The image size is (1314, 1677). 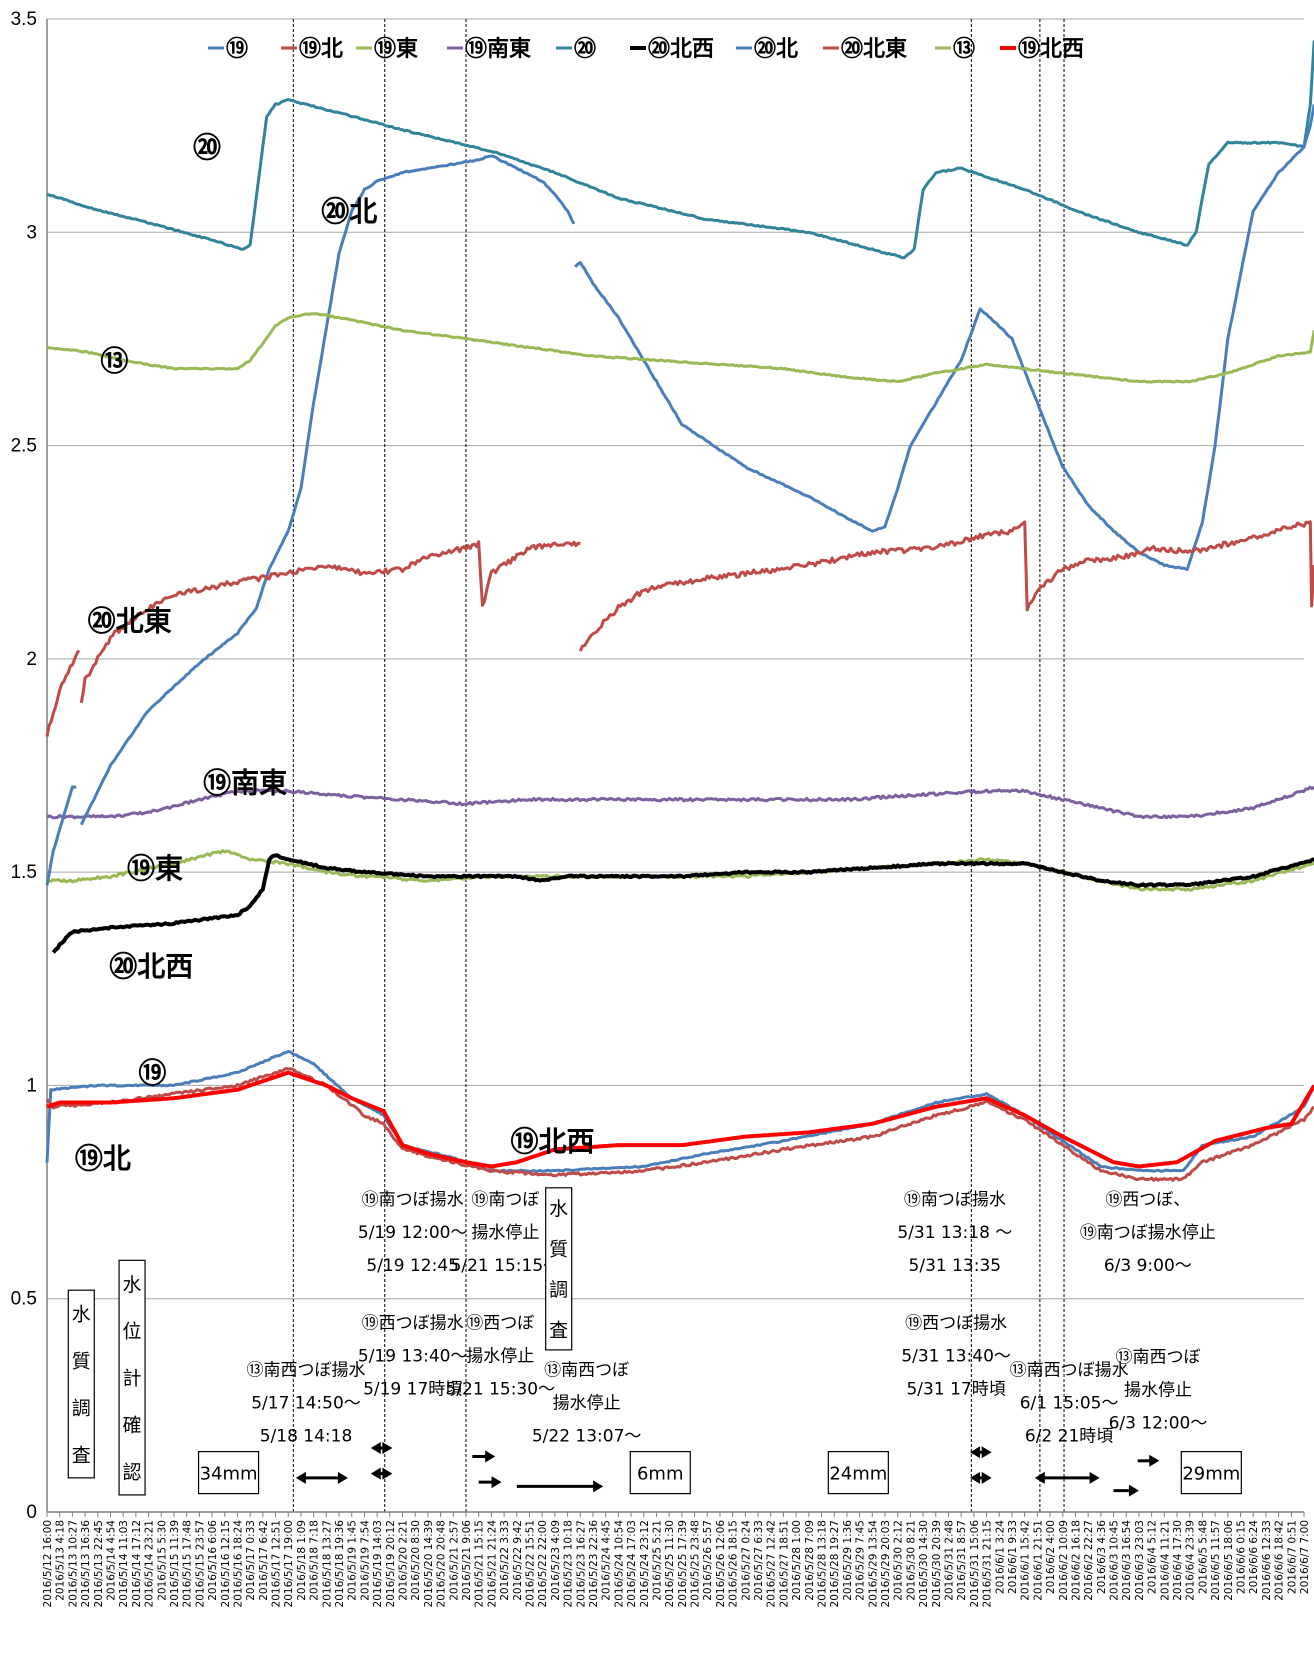 I want to click on series-label: ⑳北西, so click(x=151, y=966).